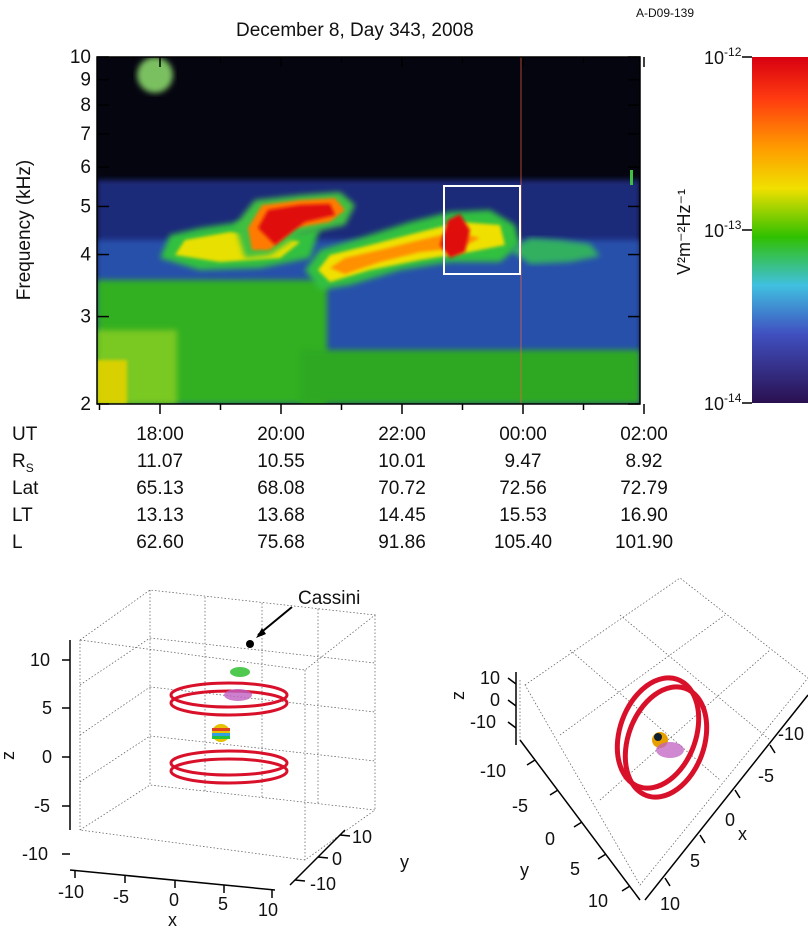  I want to click on ephem-cell: 16.90, so click(644, 515).